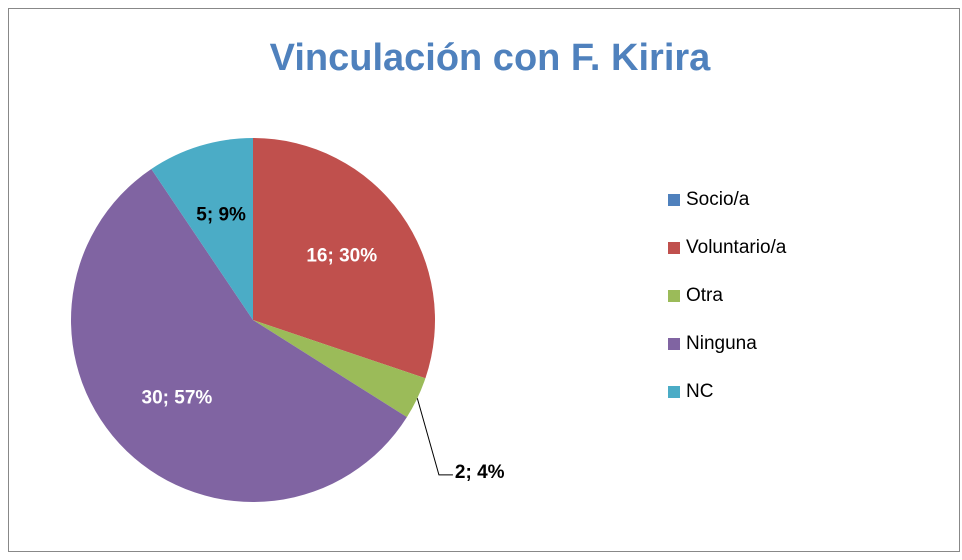 This screenshot has height=560, width=962. What do you see at coordinates (699, 391) in the screenshot?
I see `legend-label: NC` at bounding box center [699, 391].